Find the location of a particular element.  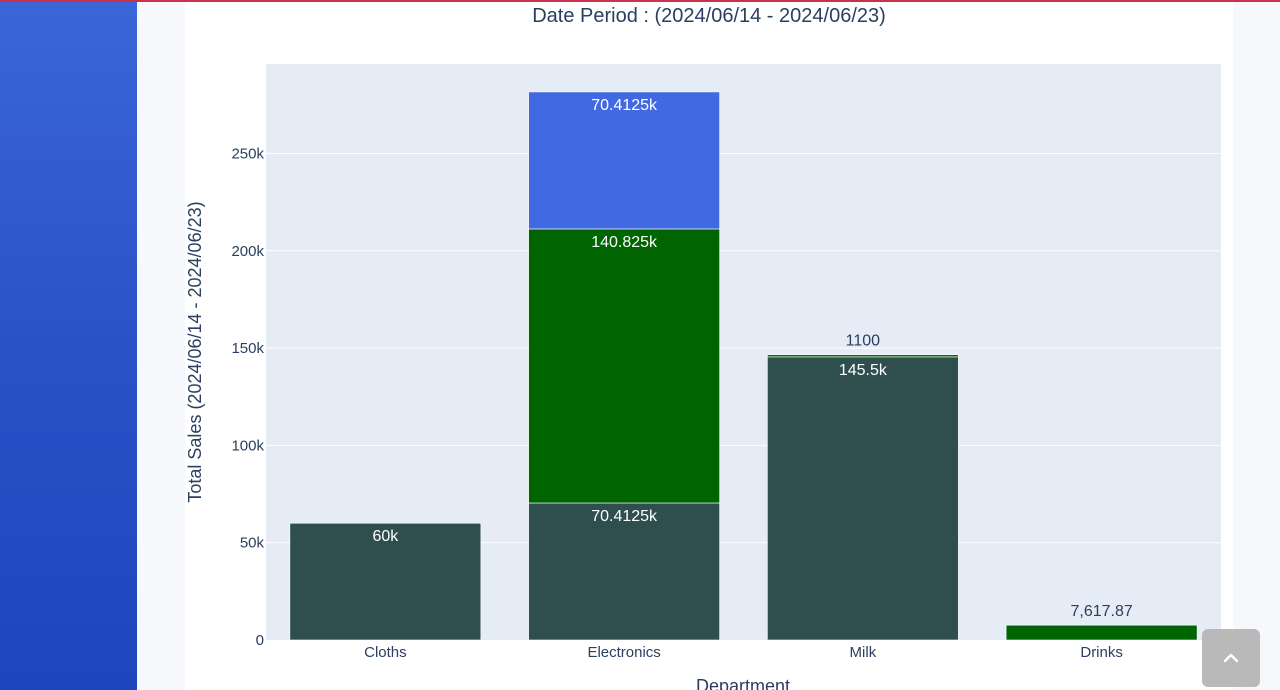

x-tick-label: Milk is located at coordinates (863, 652).